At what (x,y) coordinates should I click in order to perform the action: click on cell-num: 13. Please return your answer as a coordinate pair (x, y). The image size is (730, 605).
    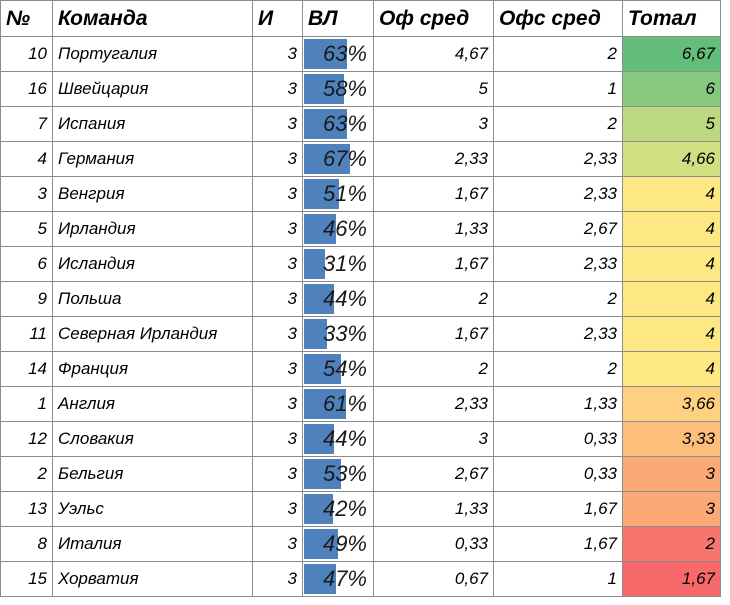
    Looking at the image, I should click on (26, 509).